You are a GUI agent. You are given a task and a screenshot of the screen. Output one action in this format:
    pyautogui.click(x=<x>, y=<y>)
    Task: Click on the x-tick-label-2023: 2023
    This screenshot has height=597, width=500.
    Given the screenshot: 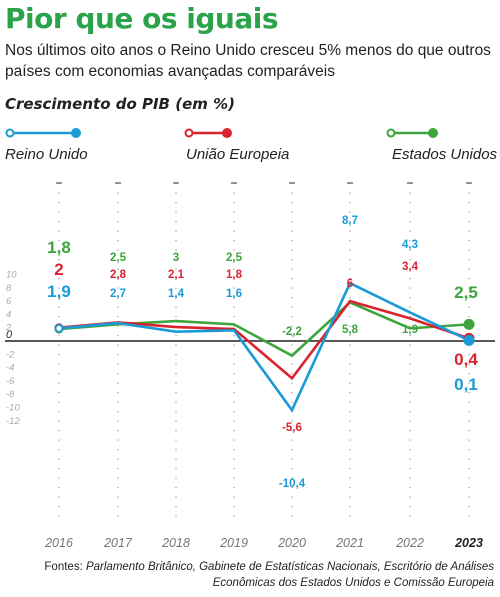 What is the action you would take?
    pyautogui.click(x=468, y=543)
    